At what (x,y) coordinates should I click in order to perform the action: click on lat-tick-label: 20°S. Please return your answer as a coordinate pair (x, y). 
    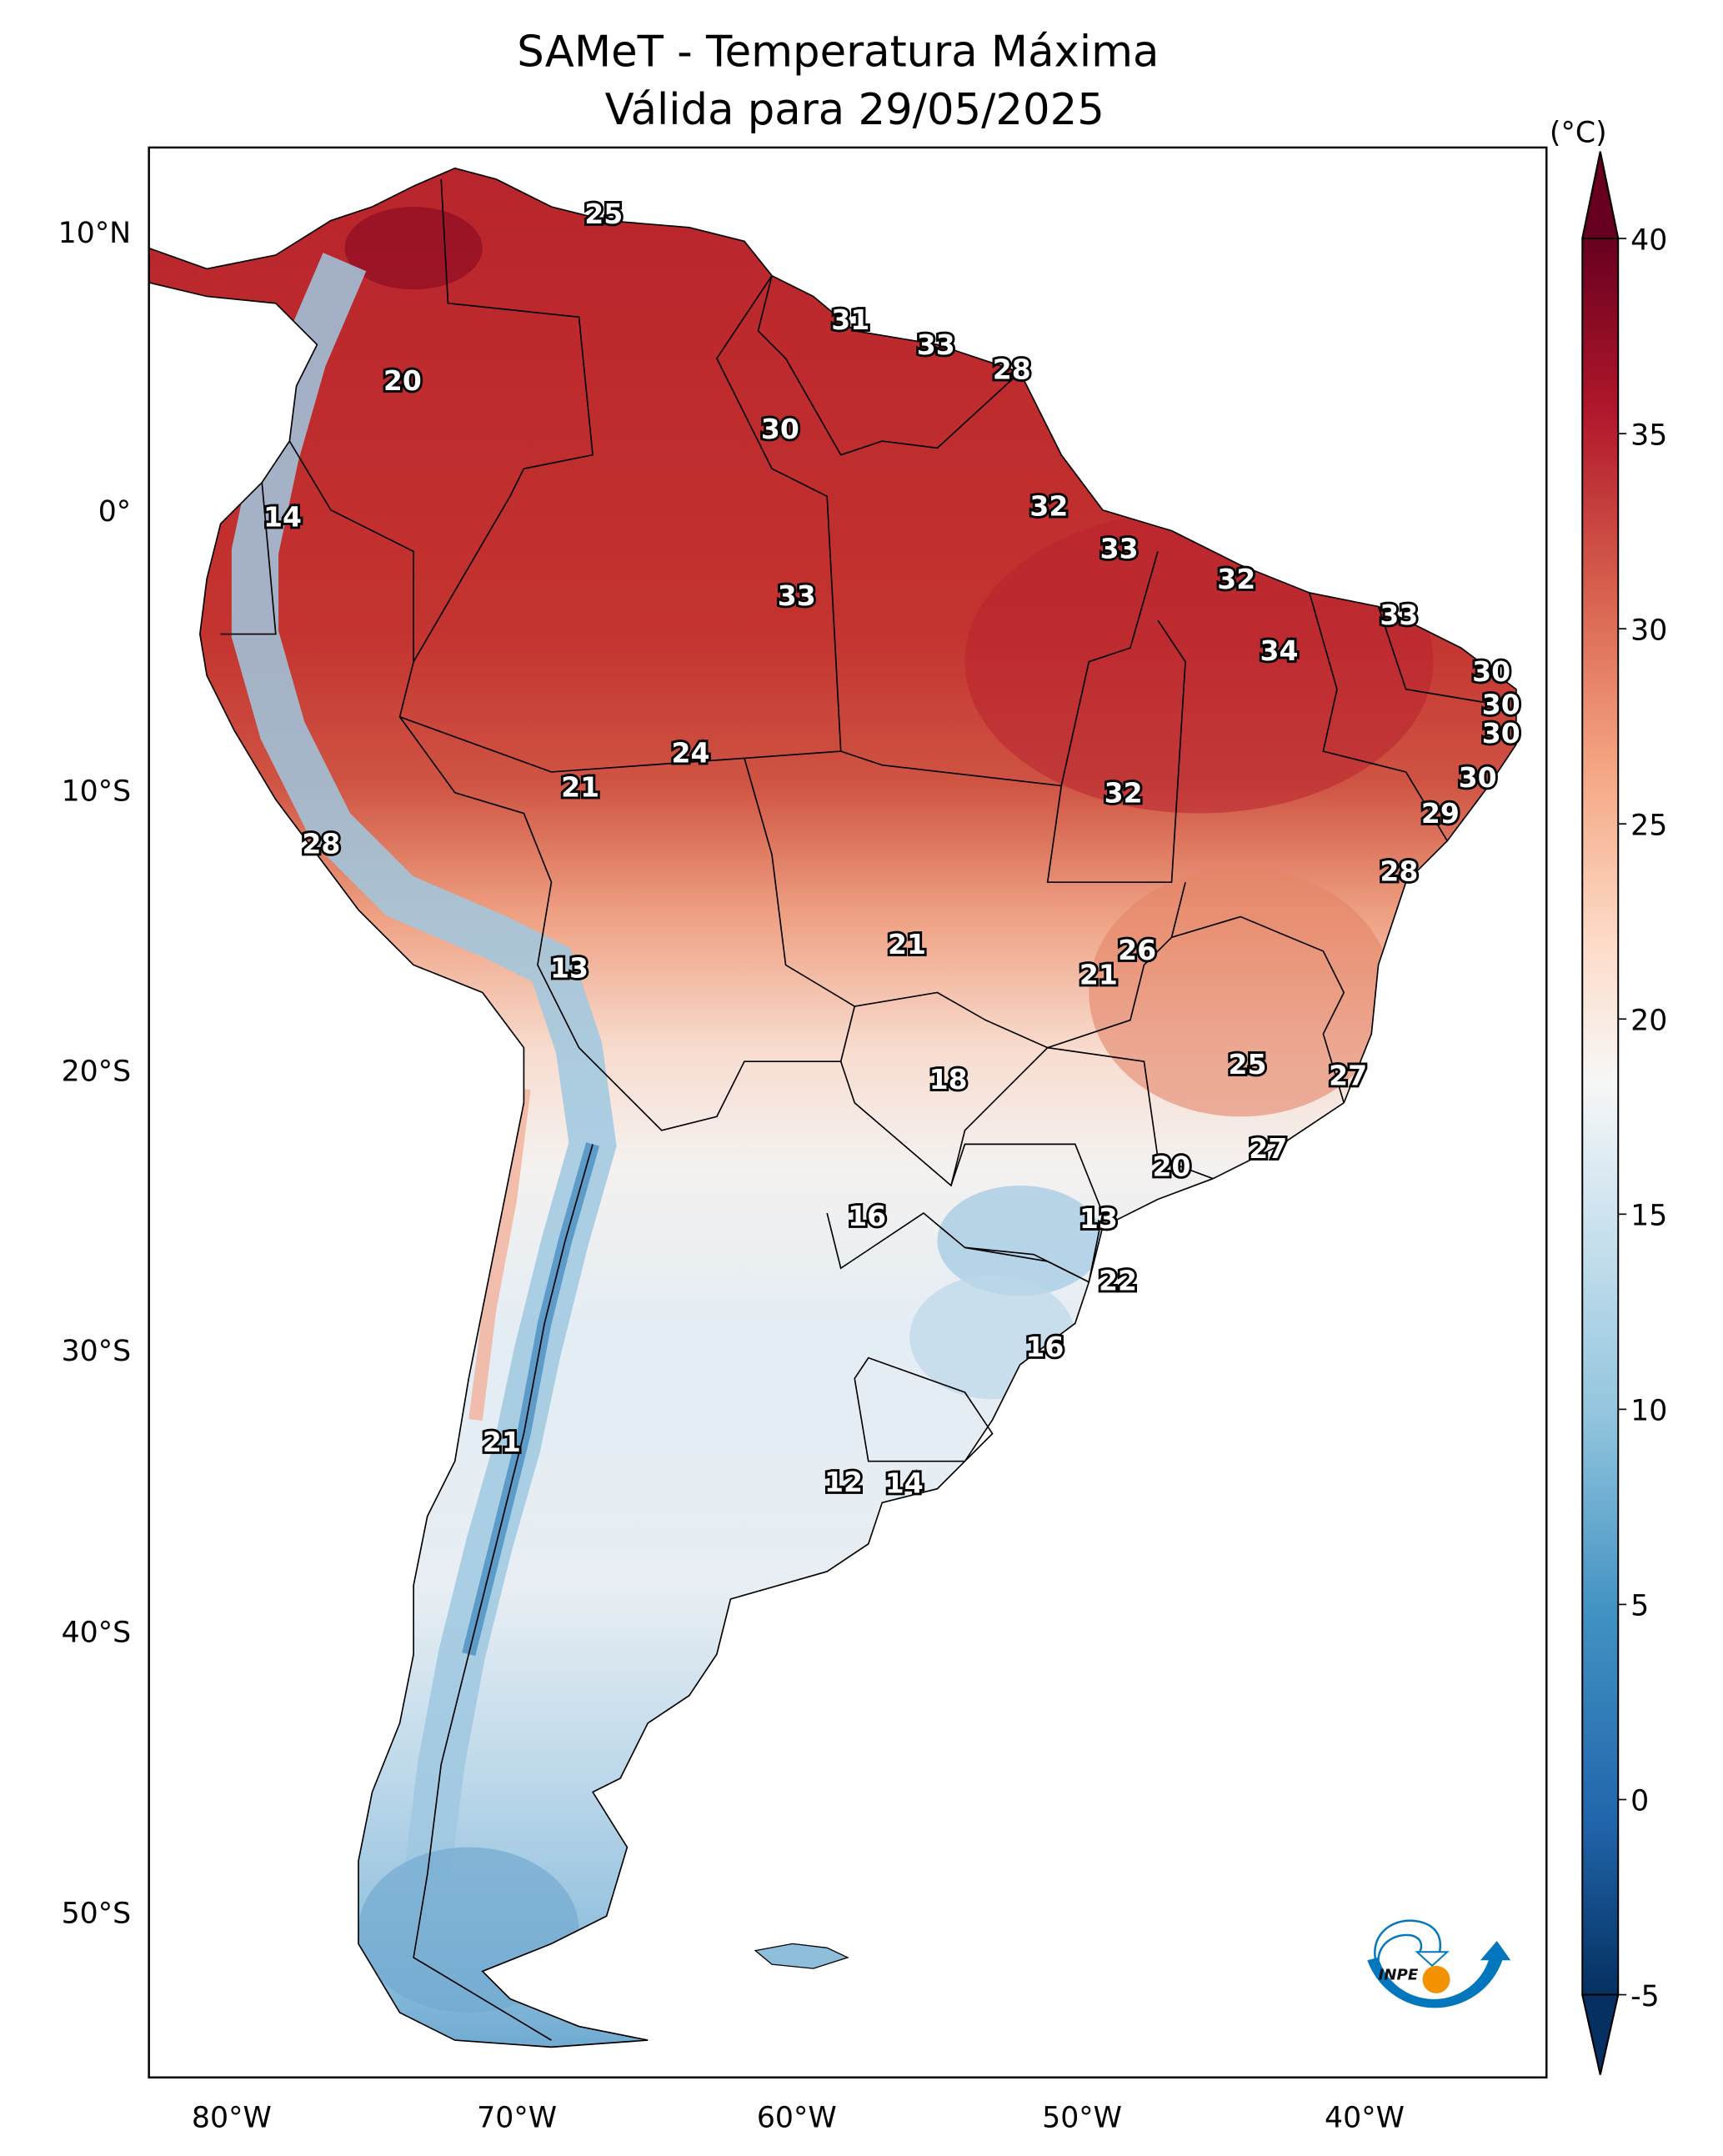
    Looking at the image, I should click on (97, 1071).